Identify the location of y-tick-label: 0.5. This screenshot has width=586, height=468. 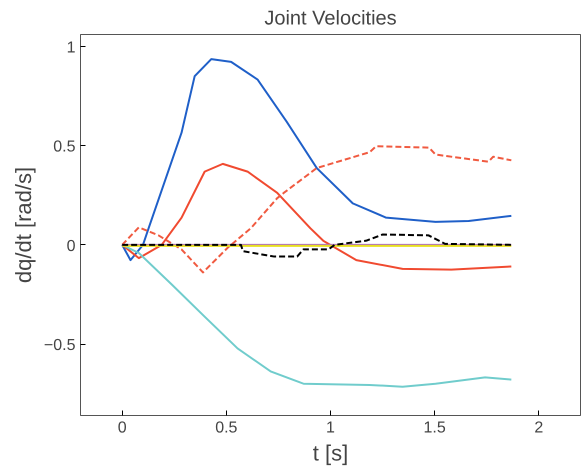
(64, 147).